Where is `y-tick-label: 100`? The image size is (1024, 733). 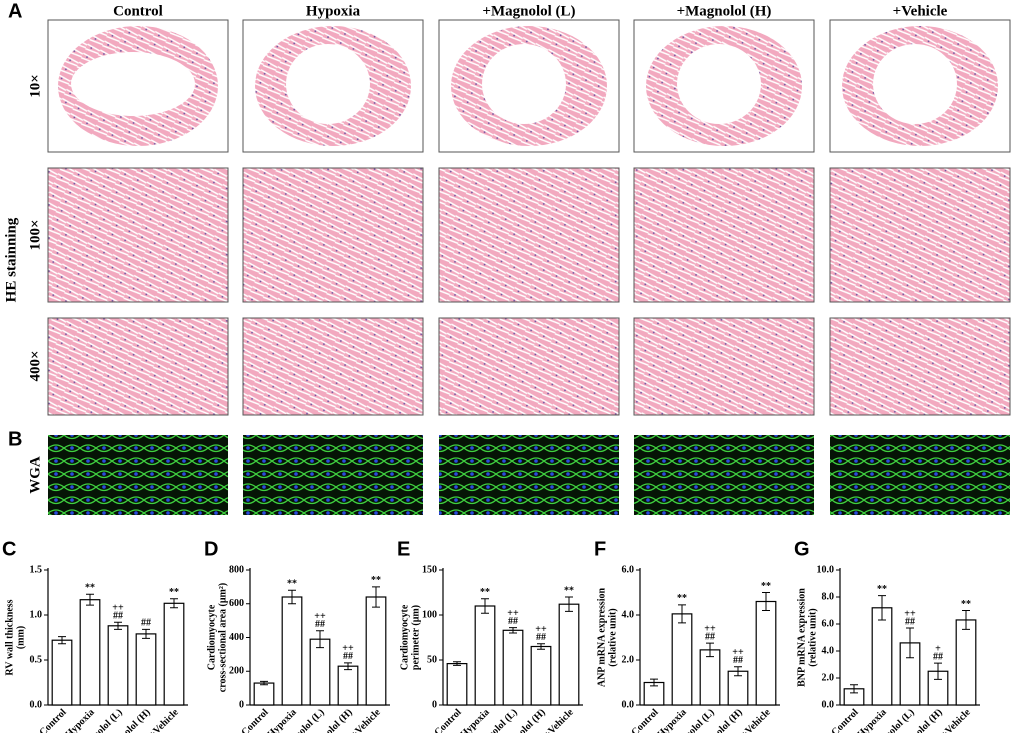
y-tick-label: 100 is located at coordinates (429, 614).